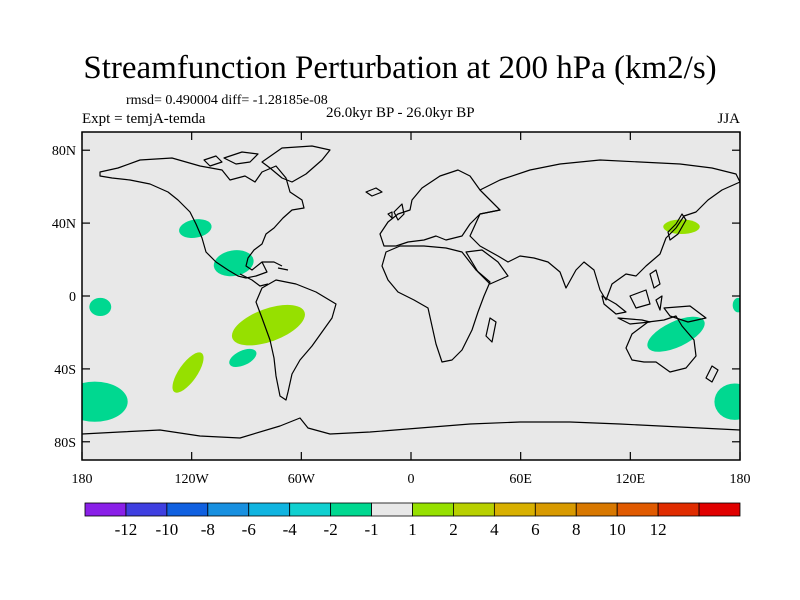 The image size is (800, 600). Describe the element at coordinates (192, 479) in the screenshot. I see `lon-tick-label: 120W` at that location.